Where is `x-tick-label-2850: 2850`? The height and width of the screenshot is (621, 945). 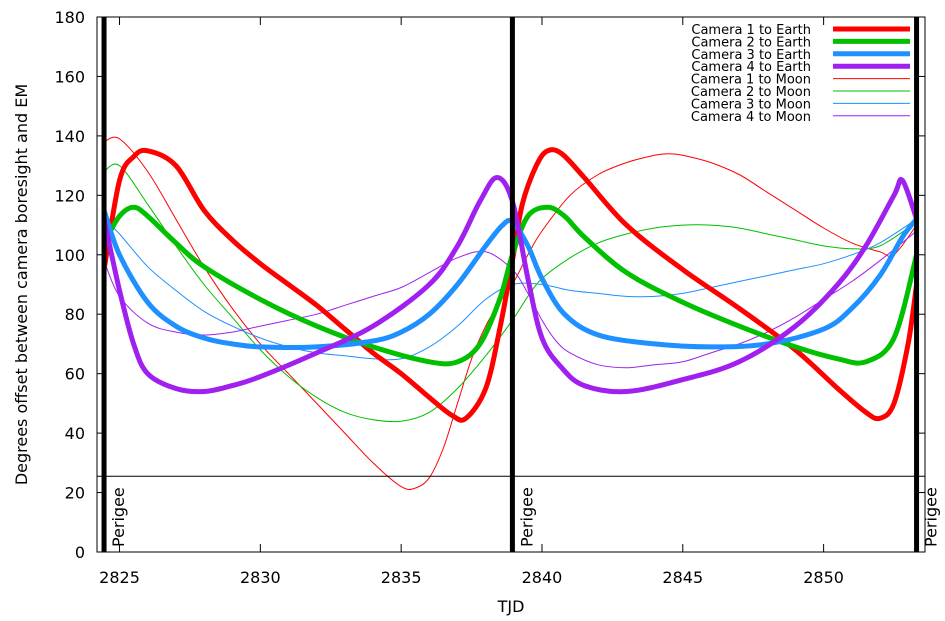 x-tick-label-2850: 2850 is located at coordinates (823, 577).